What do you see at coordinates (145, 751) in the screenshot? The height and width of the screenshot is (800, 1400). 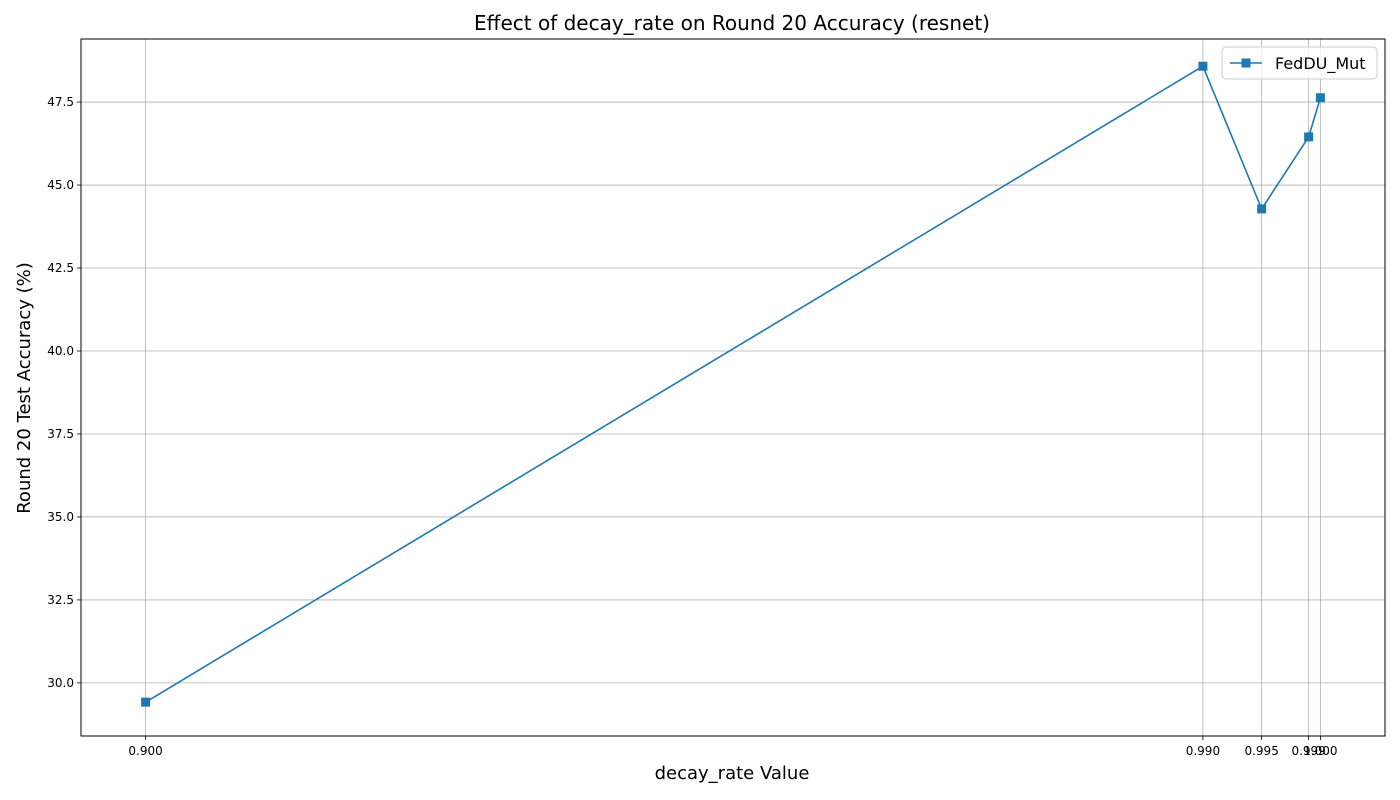 I see `x-tick-label: 0.900` at bounding box center [145, 751].